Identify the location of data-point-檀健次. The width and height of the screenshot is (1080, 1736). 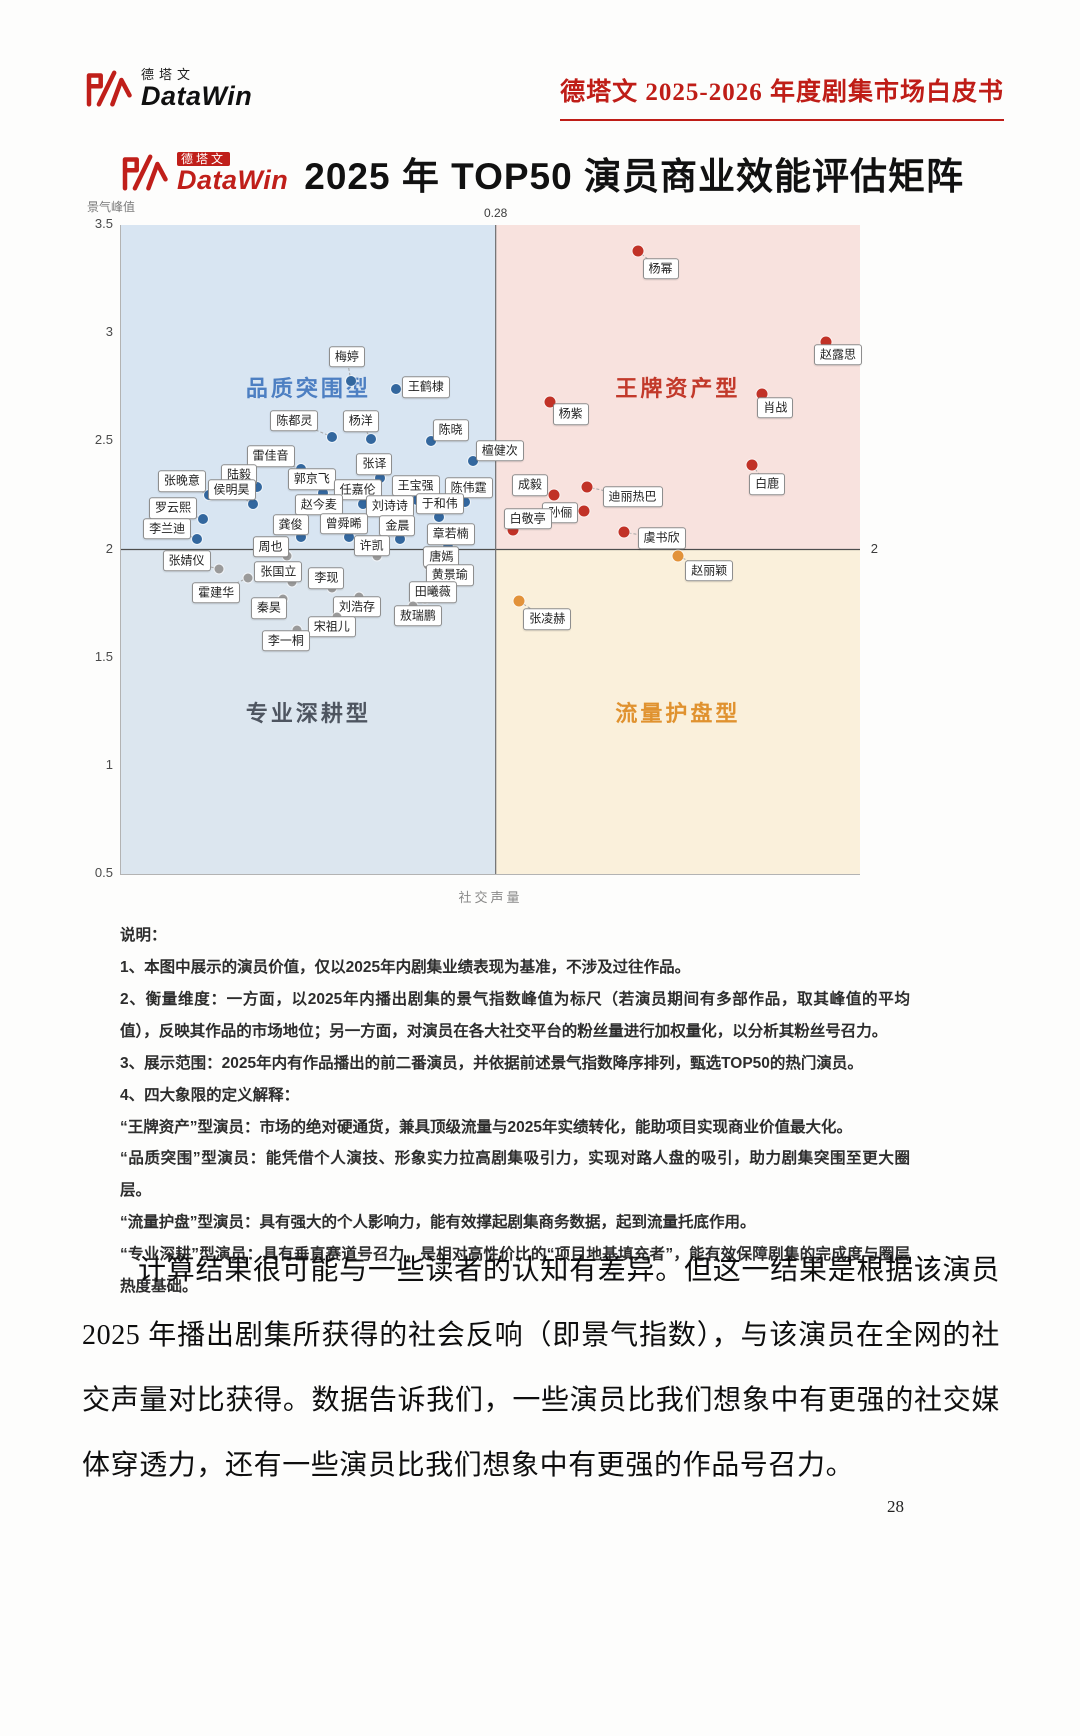
(472, 460).